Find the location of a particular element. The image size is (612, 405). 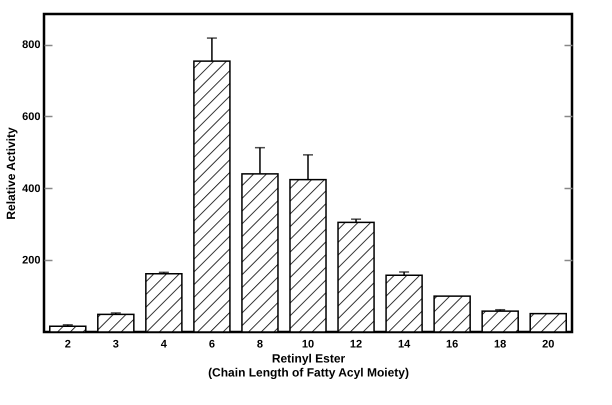

y-axis-title: Relative Activity is located at coordinates (11, 173).